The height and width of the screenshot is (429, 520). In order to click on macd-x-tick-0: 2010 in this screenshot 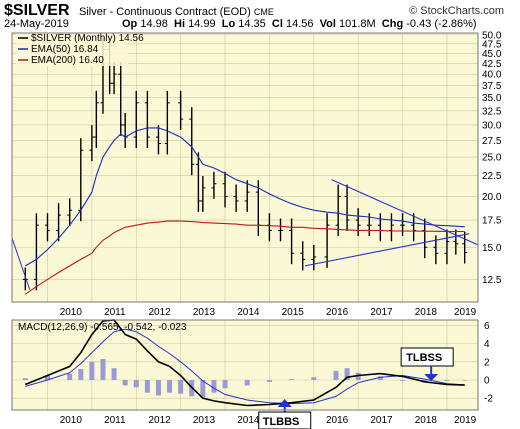, I will do `click(71, 420)`.